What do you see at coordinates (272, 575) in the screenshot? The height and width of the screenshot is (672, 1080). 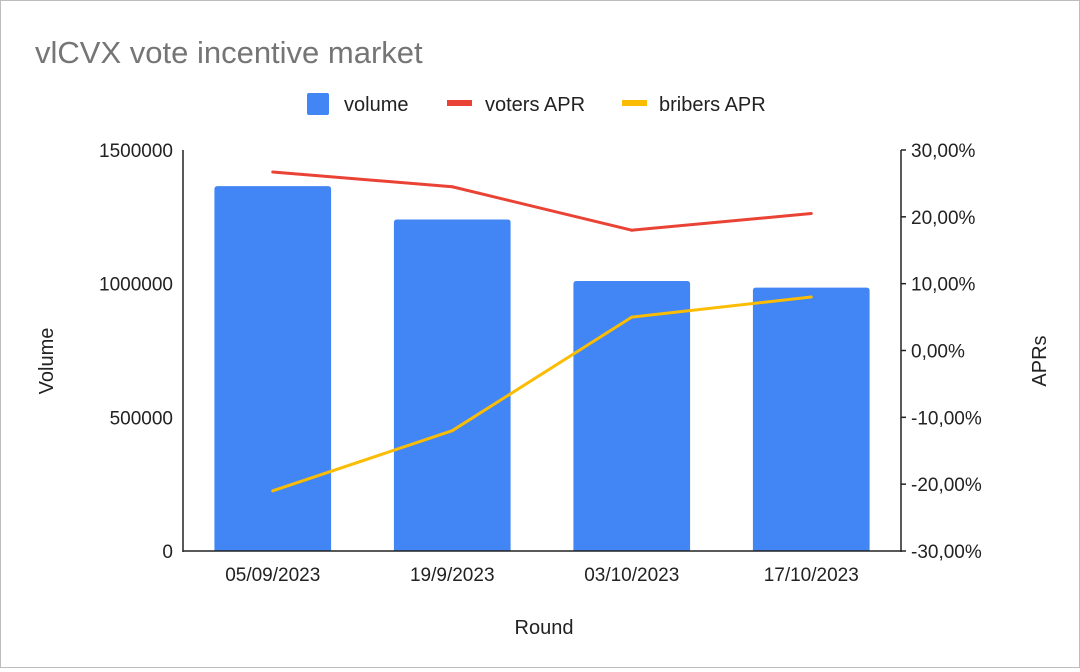 I see `x-tick-label: 05/09/2023` at bounding box center [272, 575].